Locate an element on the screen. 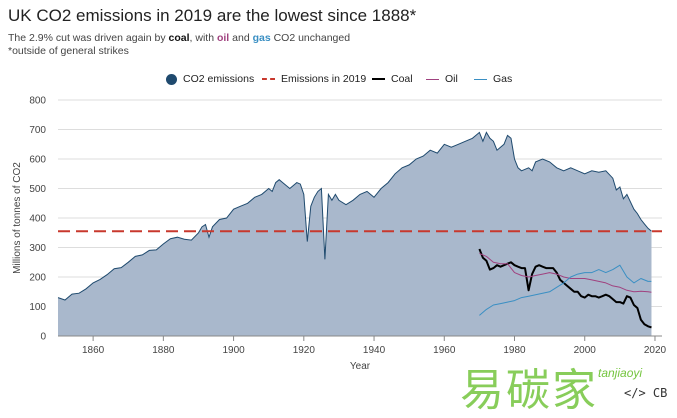  legend-dot-co2 is located at coordinates (171, 79).